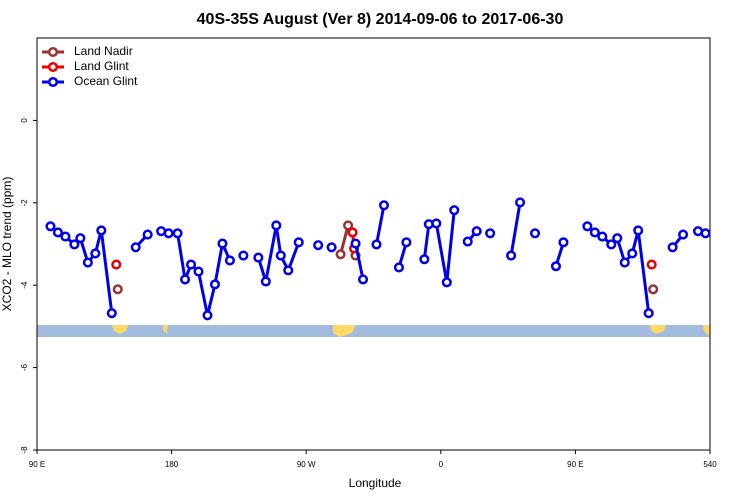 This screenshot has height=500, width=750. I want to click on x-tick-label: 0, so click(441, 464).